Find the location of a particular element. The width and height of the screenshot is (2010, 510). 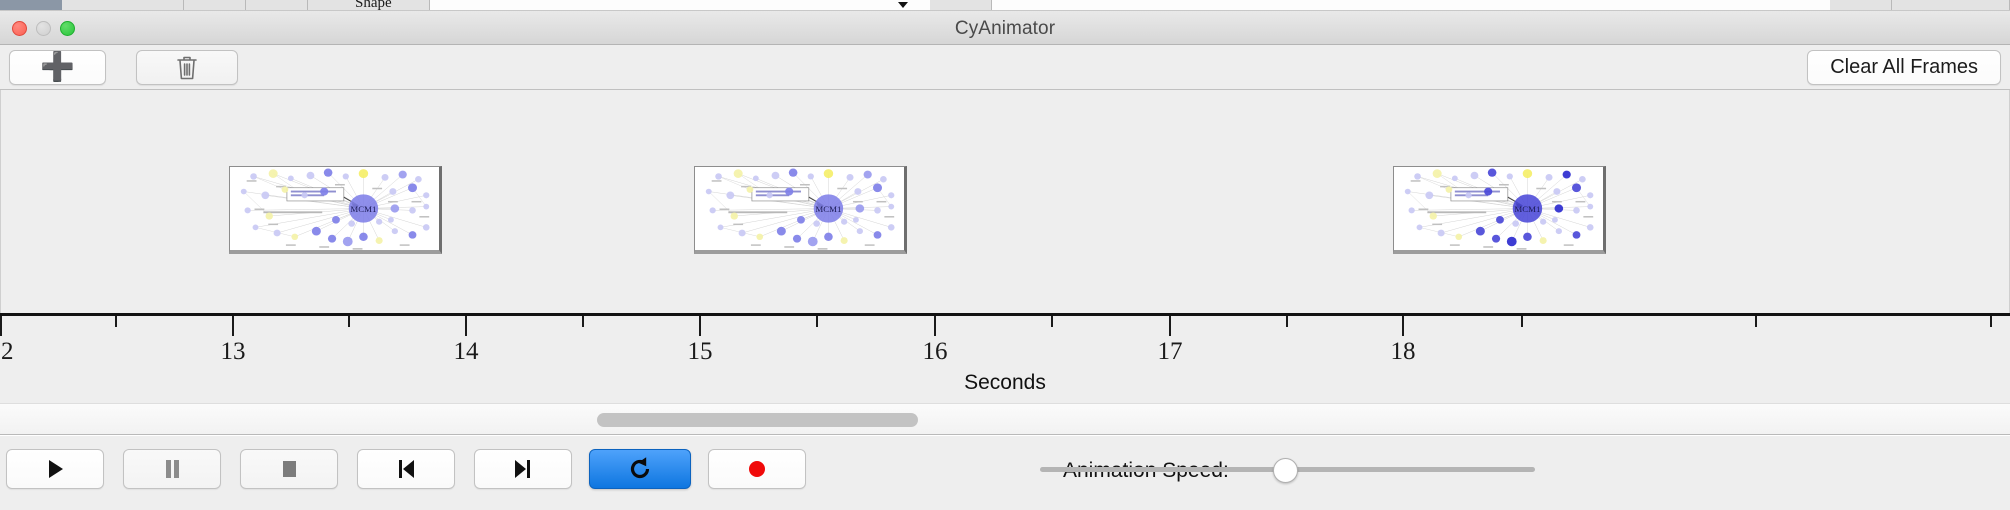

record-icon is located at coordinates (757, 469).